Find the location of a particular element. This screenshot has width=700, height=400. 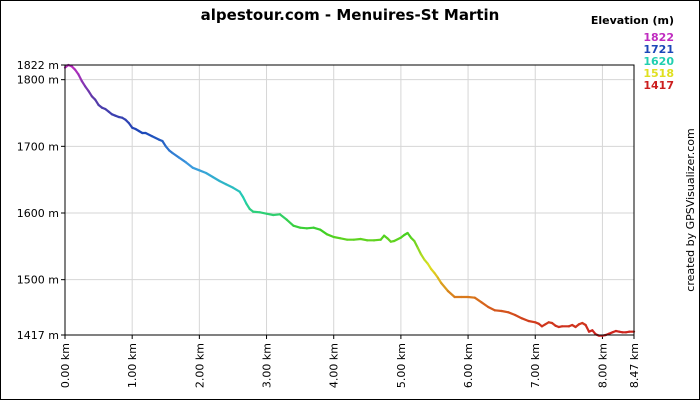

y-tick-label: 1600 m is located at coordinates (38, 213).